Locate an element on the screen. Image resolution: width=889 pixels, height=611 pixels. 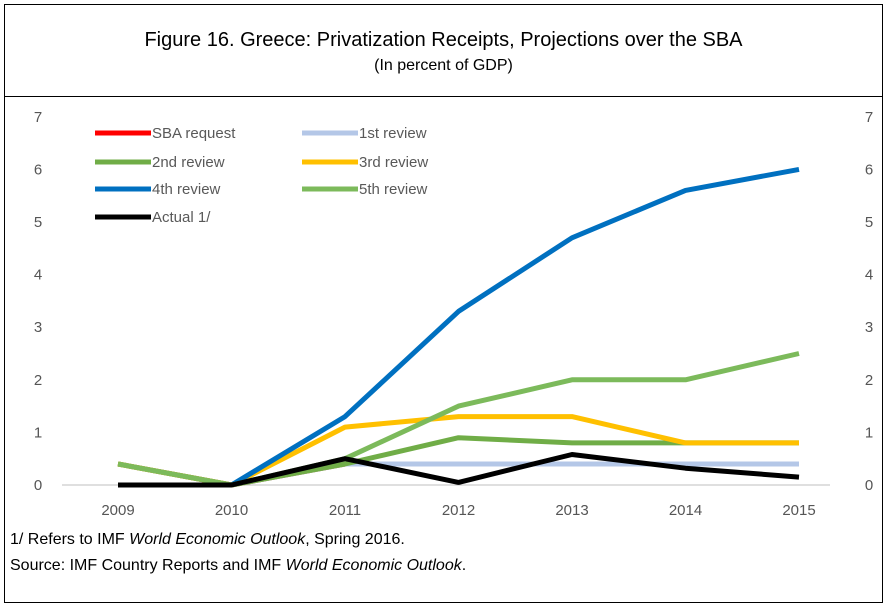
x-tick-label: 2009 is located at coordinates (117, 510).